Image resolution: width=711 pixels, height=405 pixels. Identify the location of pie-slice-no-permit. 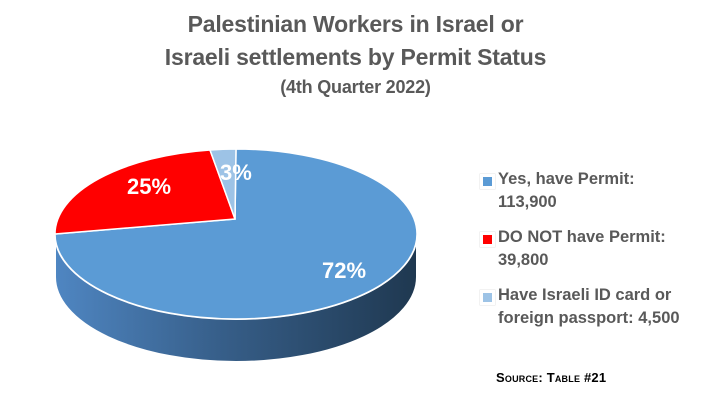
(145, 192).